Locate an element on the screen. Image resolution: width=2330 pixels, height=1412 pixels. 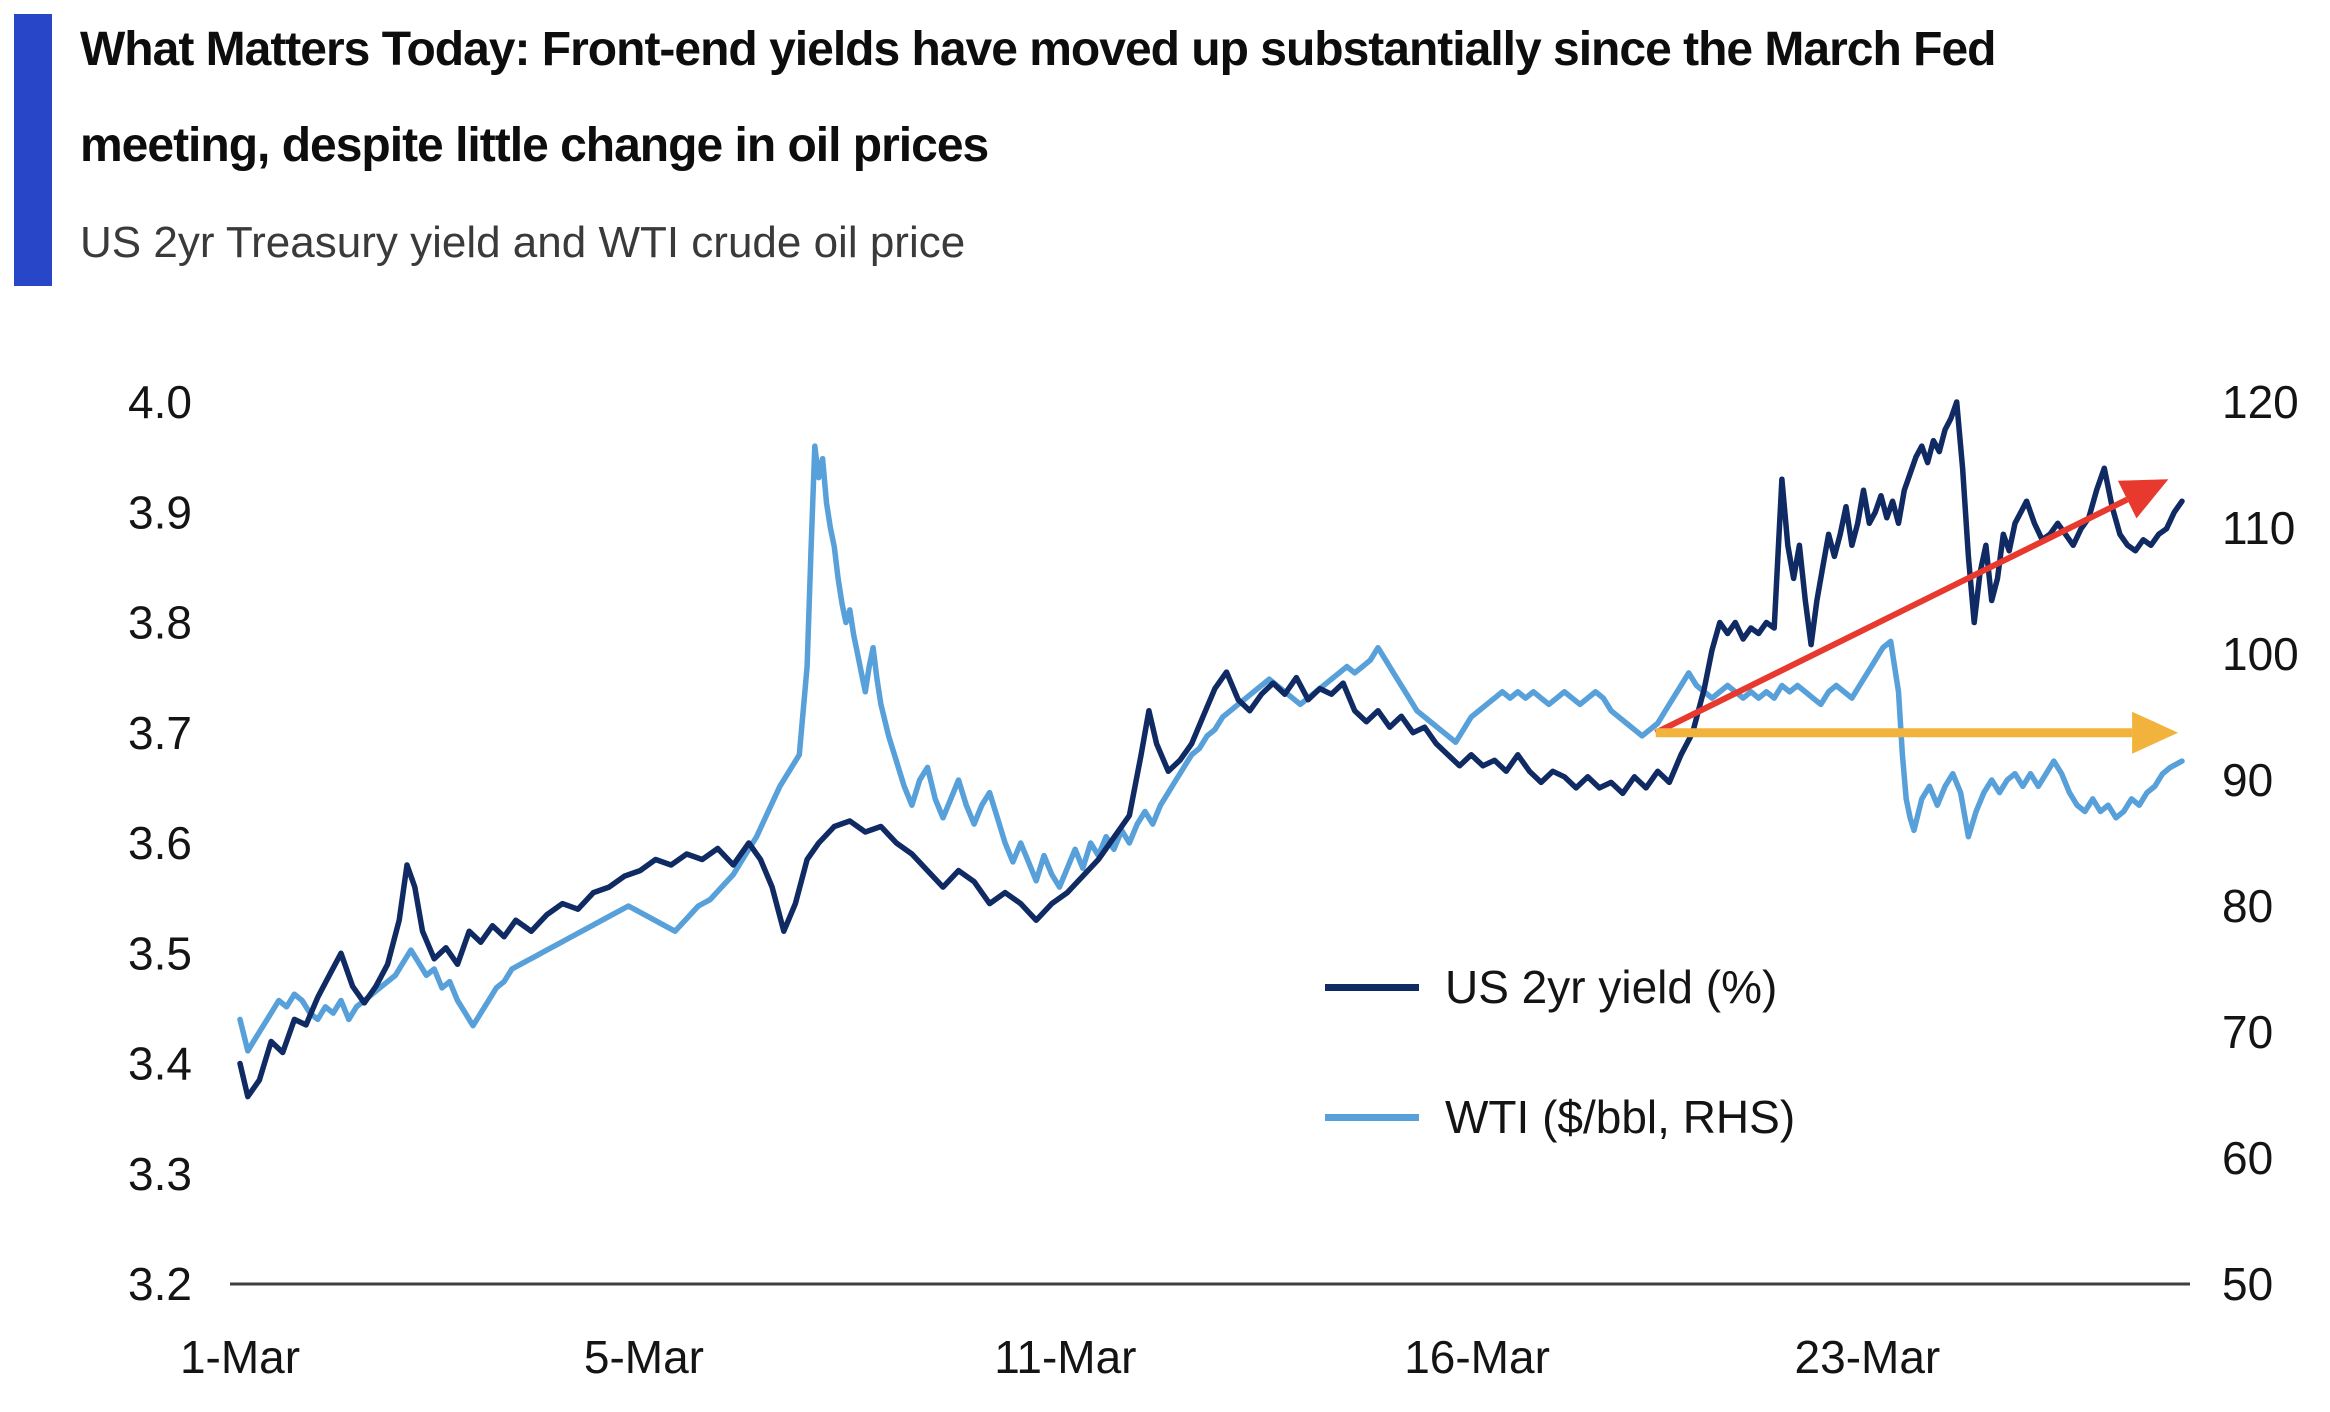
oil-flat-arrow-head is located at coordinates (2155, 732).